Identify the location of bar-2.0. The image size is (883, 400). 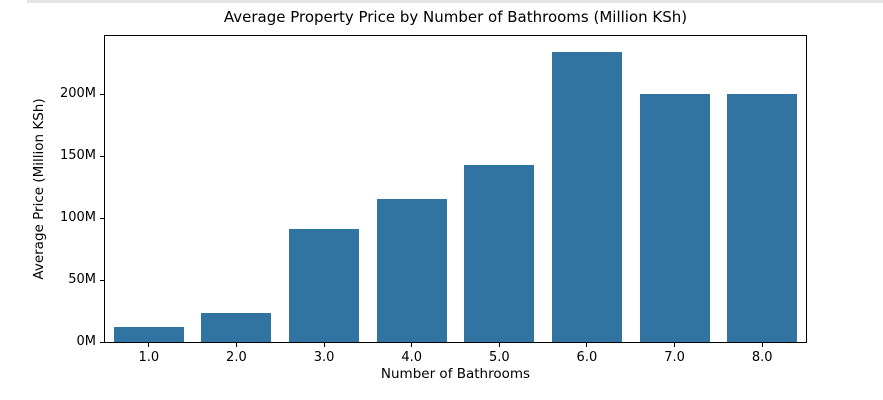
(236, 327).